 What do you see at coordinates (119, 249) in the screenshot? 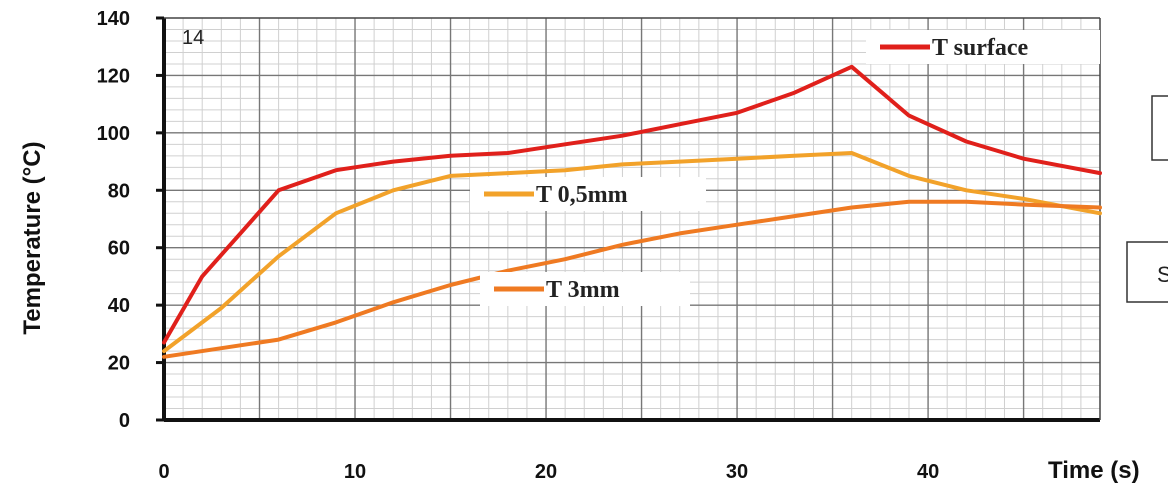
I see `y-tick-label: 60` at bounding box center [119, 249].